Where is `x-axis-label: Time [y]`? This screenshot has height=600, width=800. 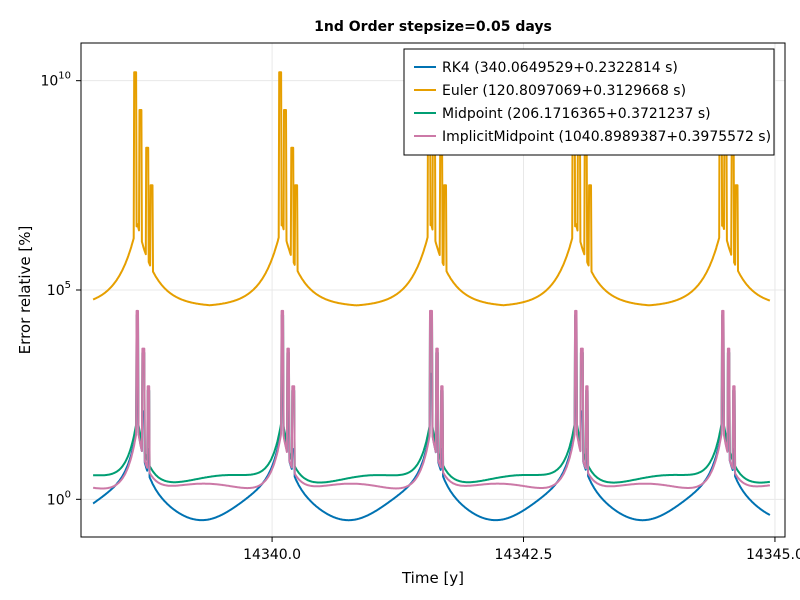
x-axis-label: Time [y] is located at coordinates (432, 578).